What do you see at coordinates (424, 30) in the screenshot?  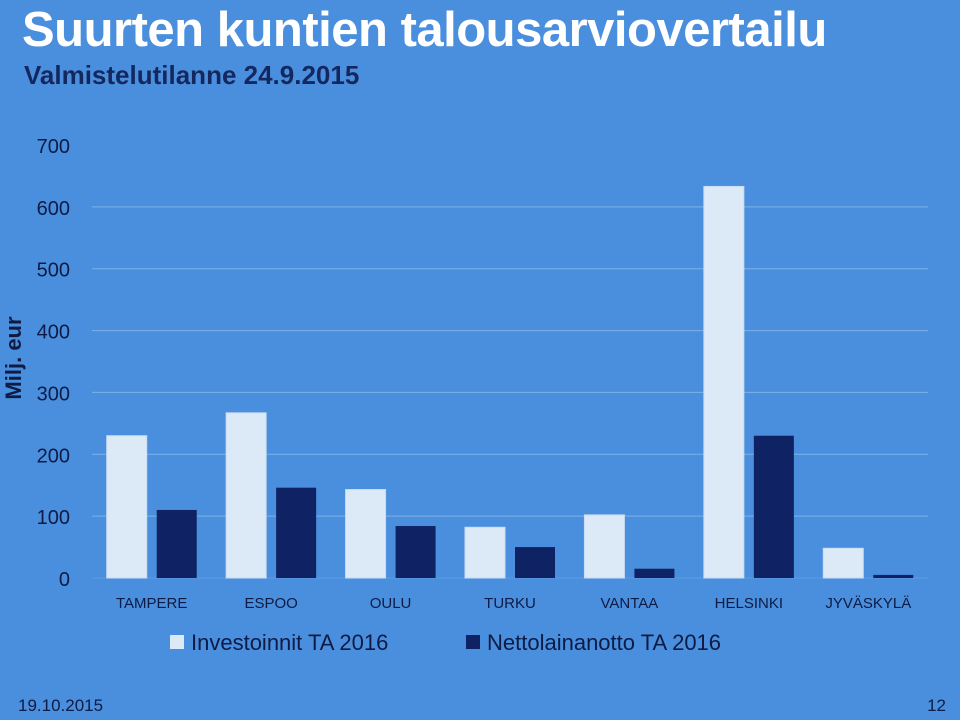 I see `page-title: Suurten kuntien talousarviovertailu` at bounding box center [424, 30].